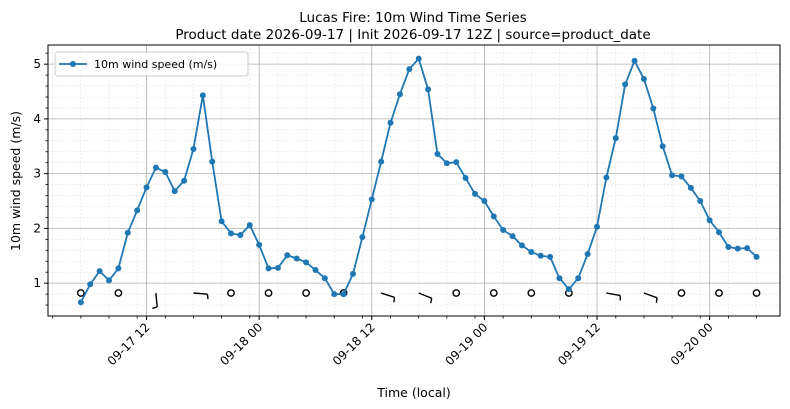  What do you see at coordinates (412, 18) in the screenshot?
I see `chart-title: Lucas Fire: 10m Wind Time Series` at bounding box center [412, 18].